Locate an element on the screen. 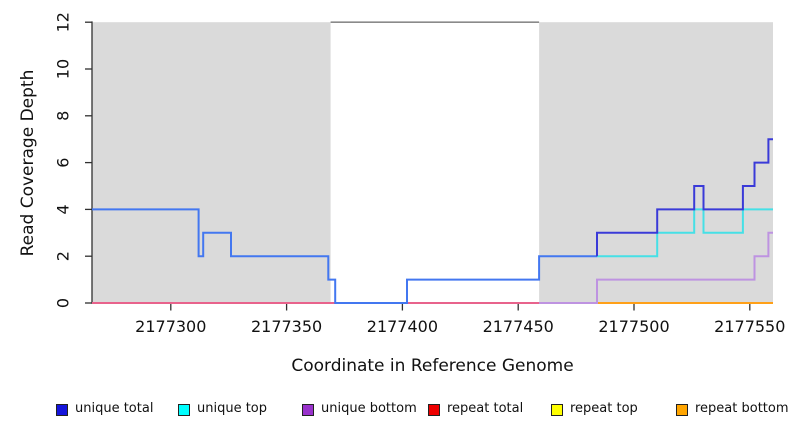 This screenshot has width=792, height=432. y-tick-label: 0 is located at coordinates (63, 303).